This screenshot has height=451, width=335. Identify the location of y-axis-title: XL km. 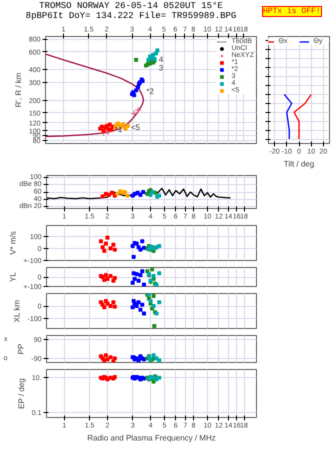
(17, 311).